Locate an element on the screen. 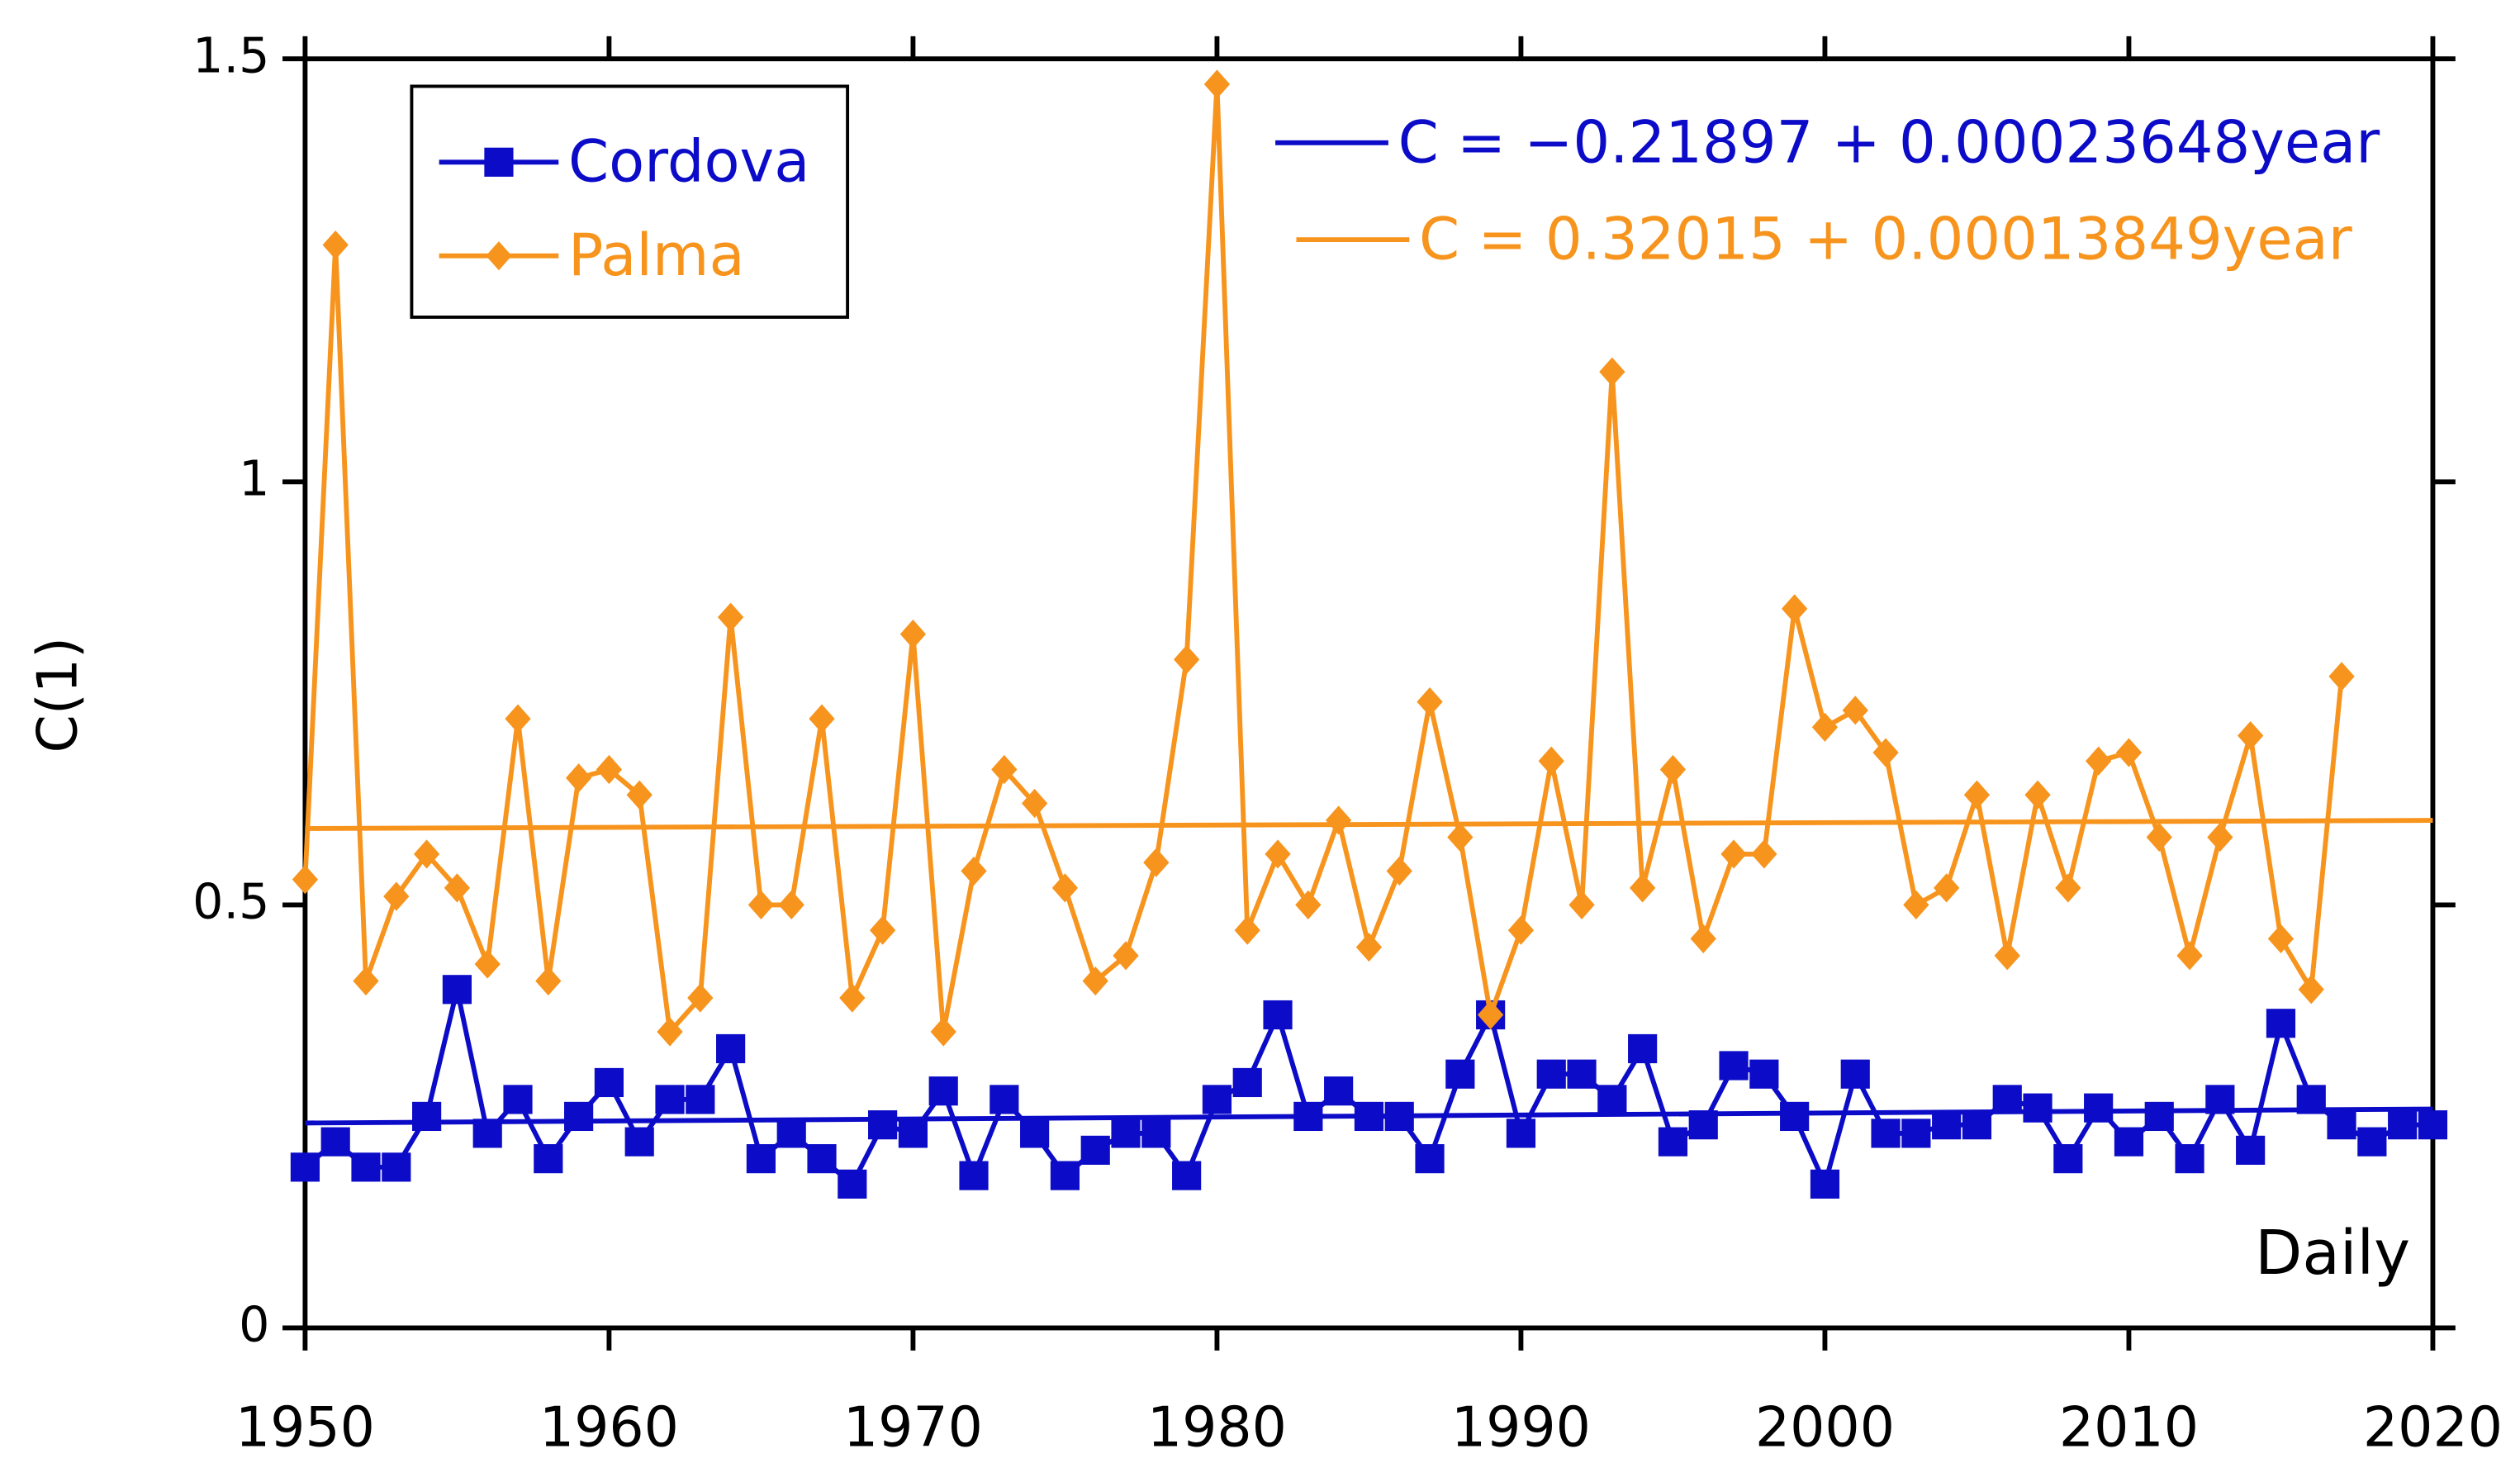  legend-label: Palma is located at coordinates (656, 255).